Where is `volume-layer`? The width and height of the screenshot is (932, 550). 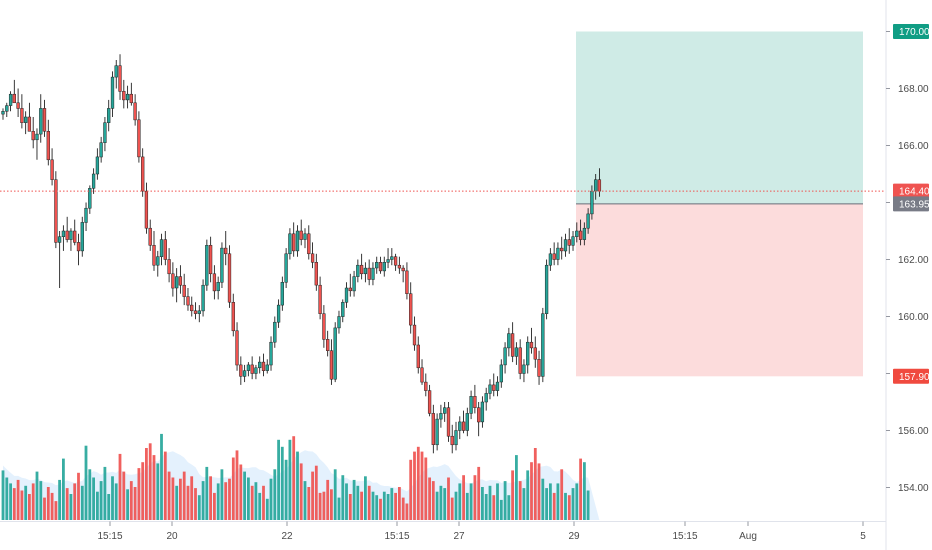 volume-layer is located at coordinates (300, 476).